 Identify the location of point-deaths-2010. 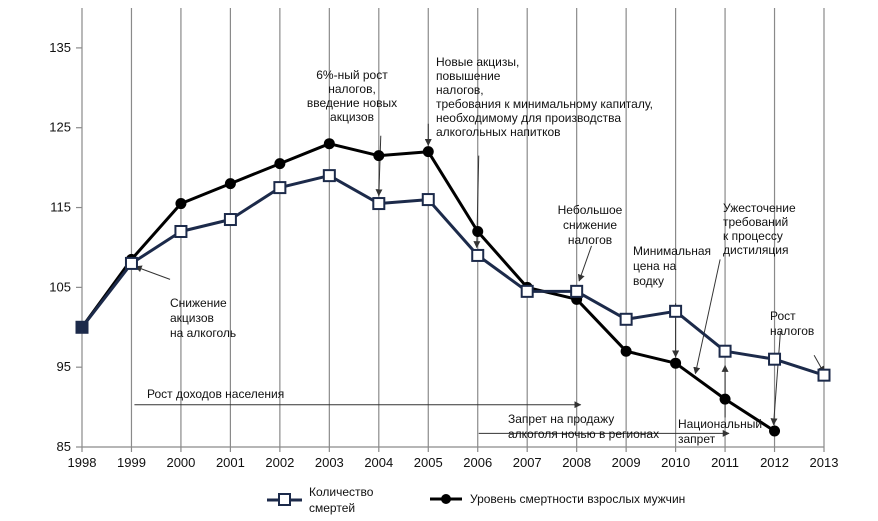
(676, 311).